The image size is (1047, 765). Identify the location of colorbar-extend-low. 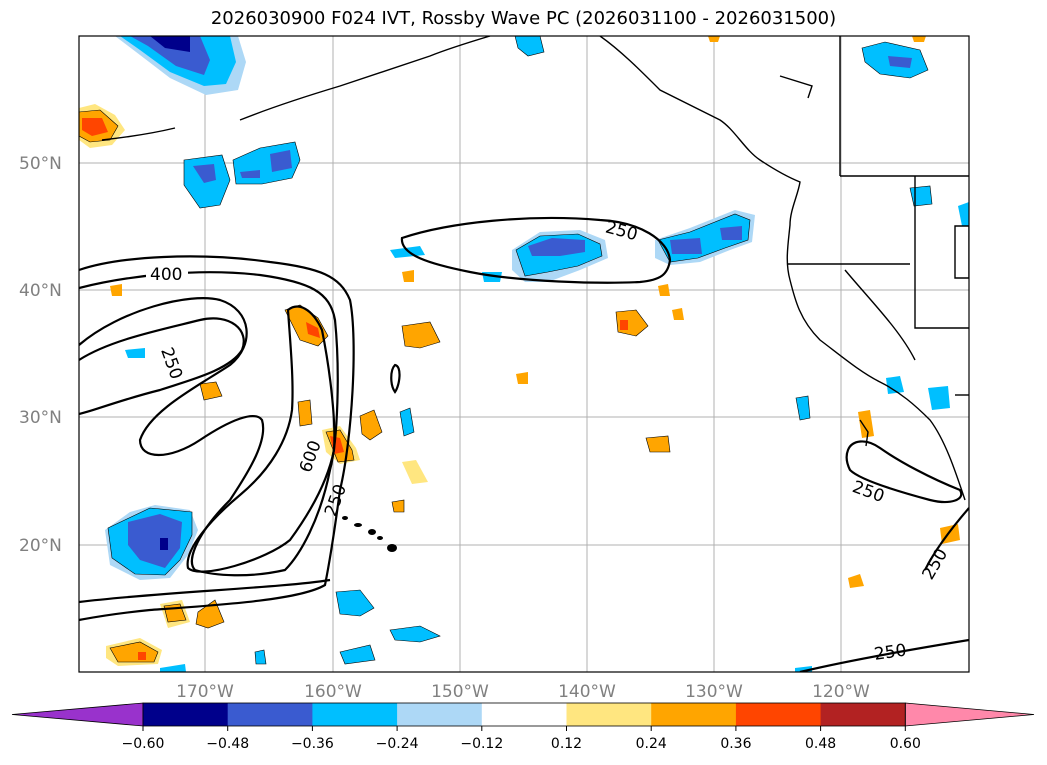
(77, 714).